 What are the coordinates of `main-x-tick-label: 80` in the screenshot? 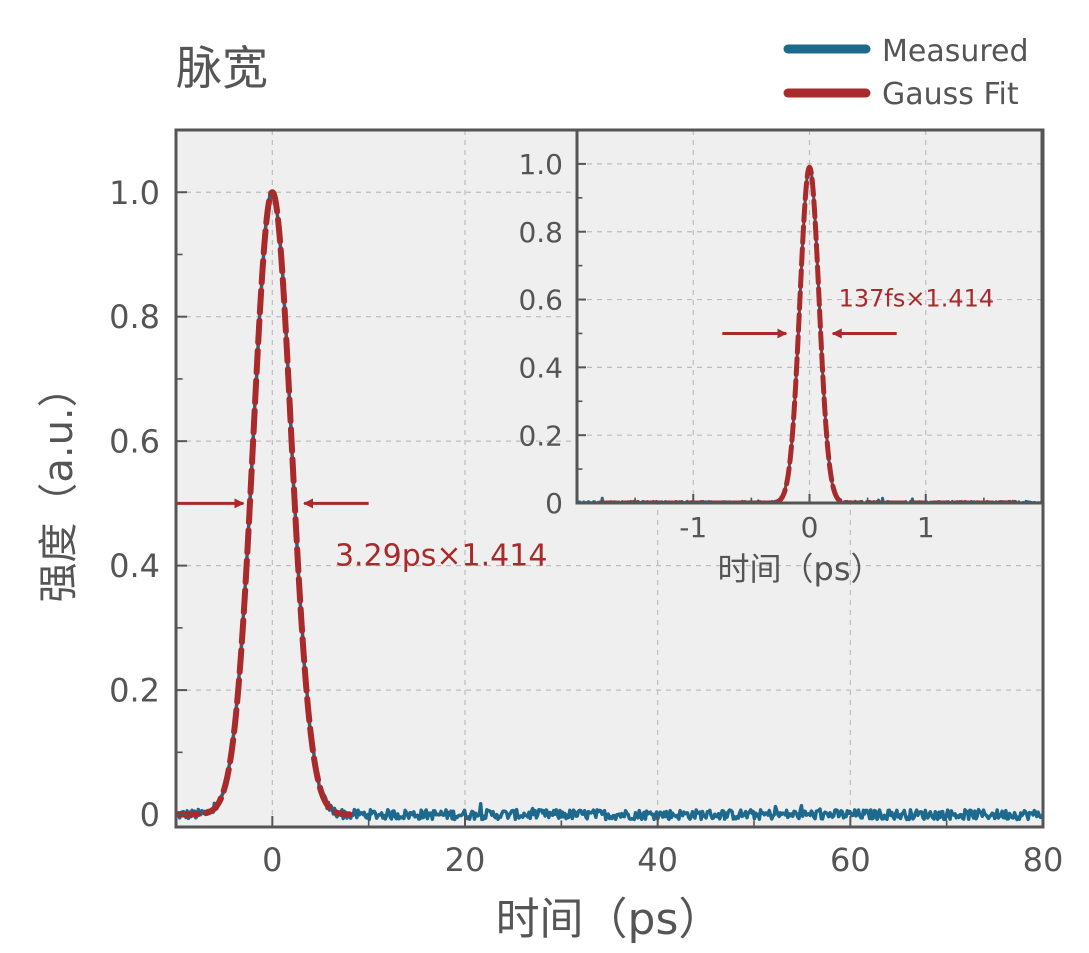 It's located at (1043, 860).